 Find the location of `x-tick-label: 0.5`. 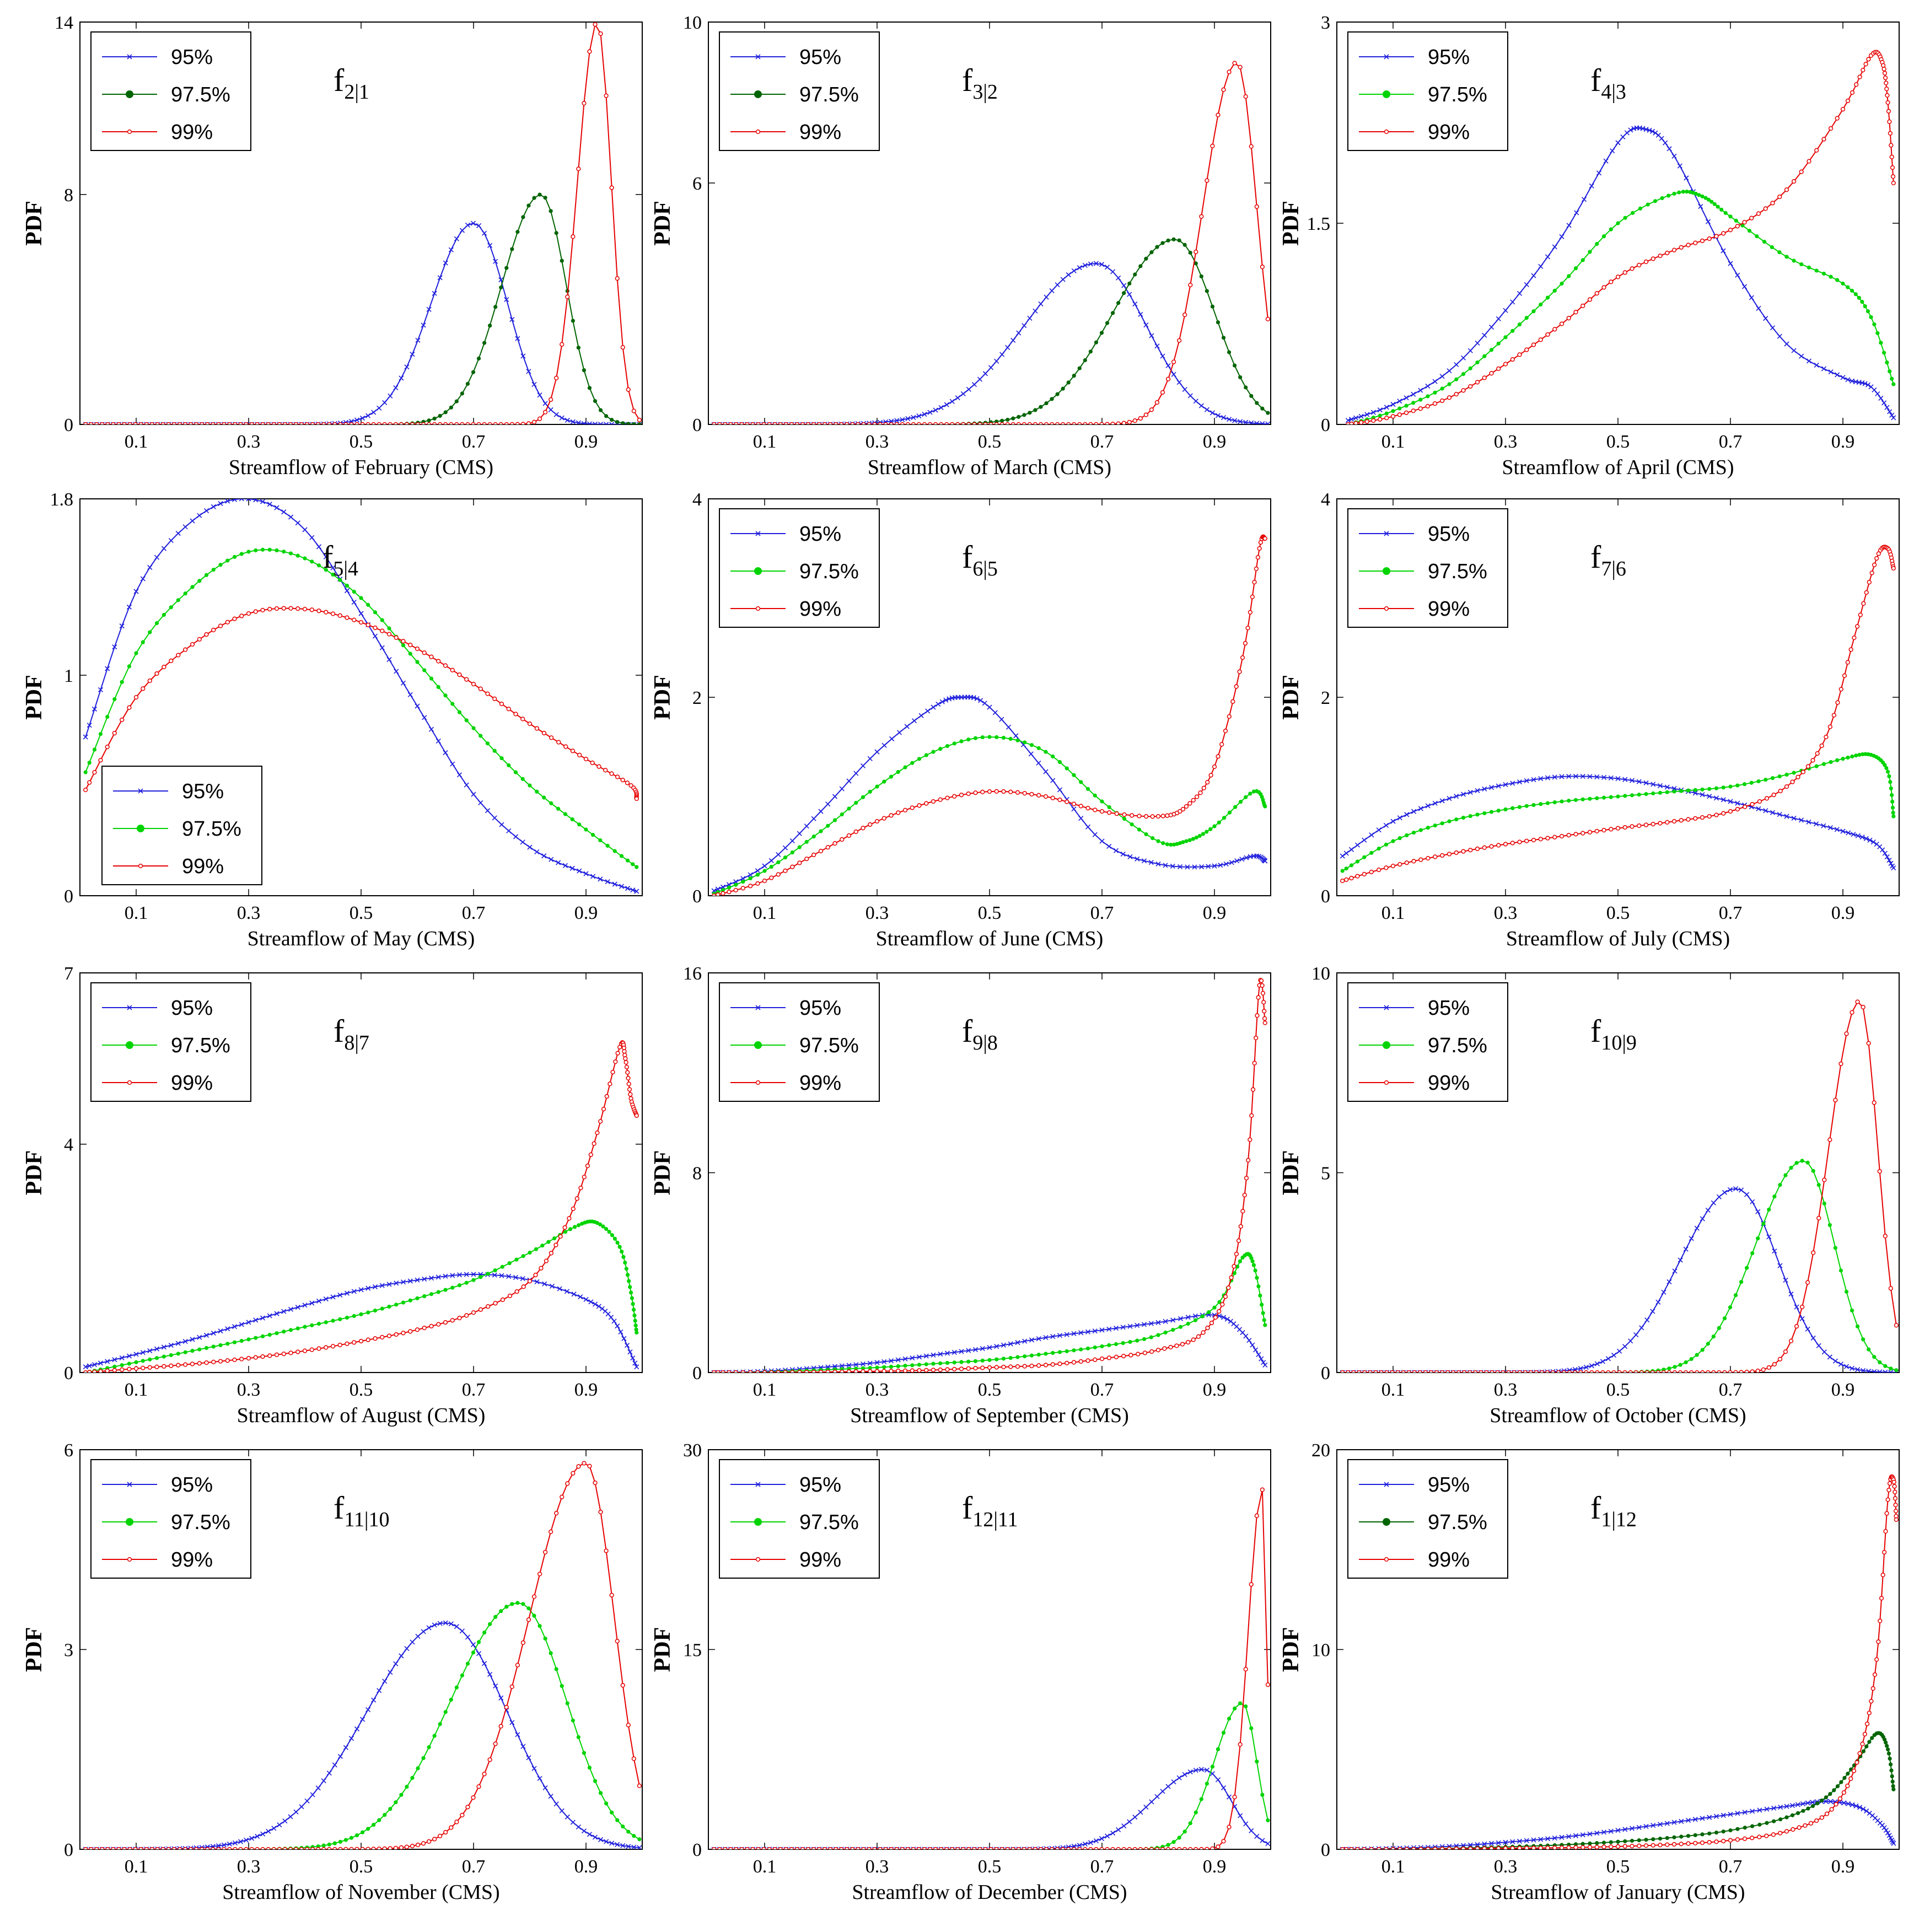

x-tick-label: 0.5 is located at coordinates (361, 913).